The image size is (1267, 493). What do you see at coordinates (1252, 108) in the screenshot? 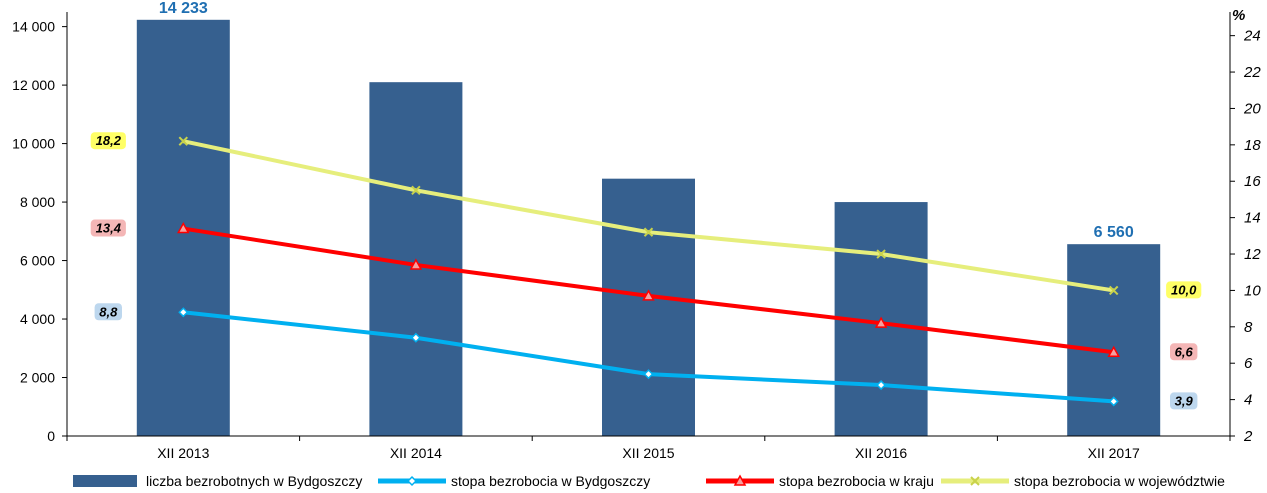
I see `y-right-tick-label: 20` at bounding box center [1252, 108].